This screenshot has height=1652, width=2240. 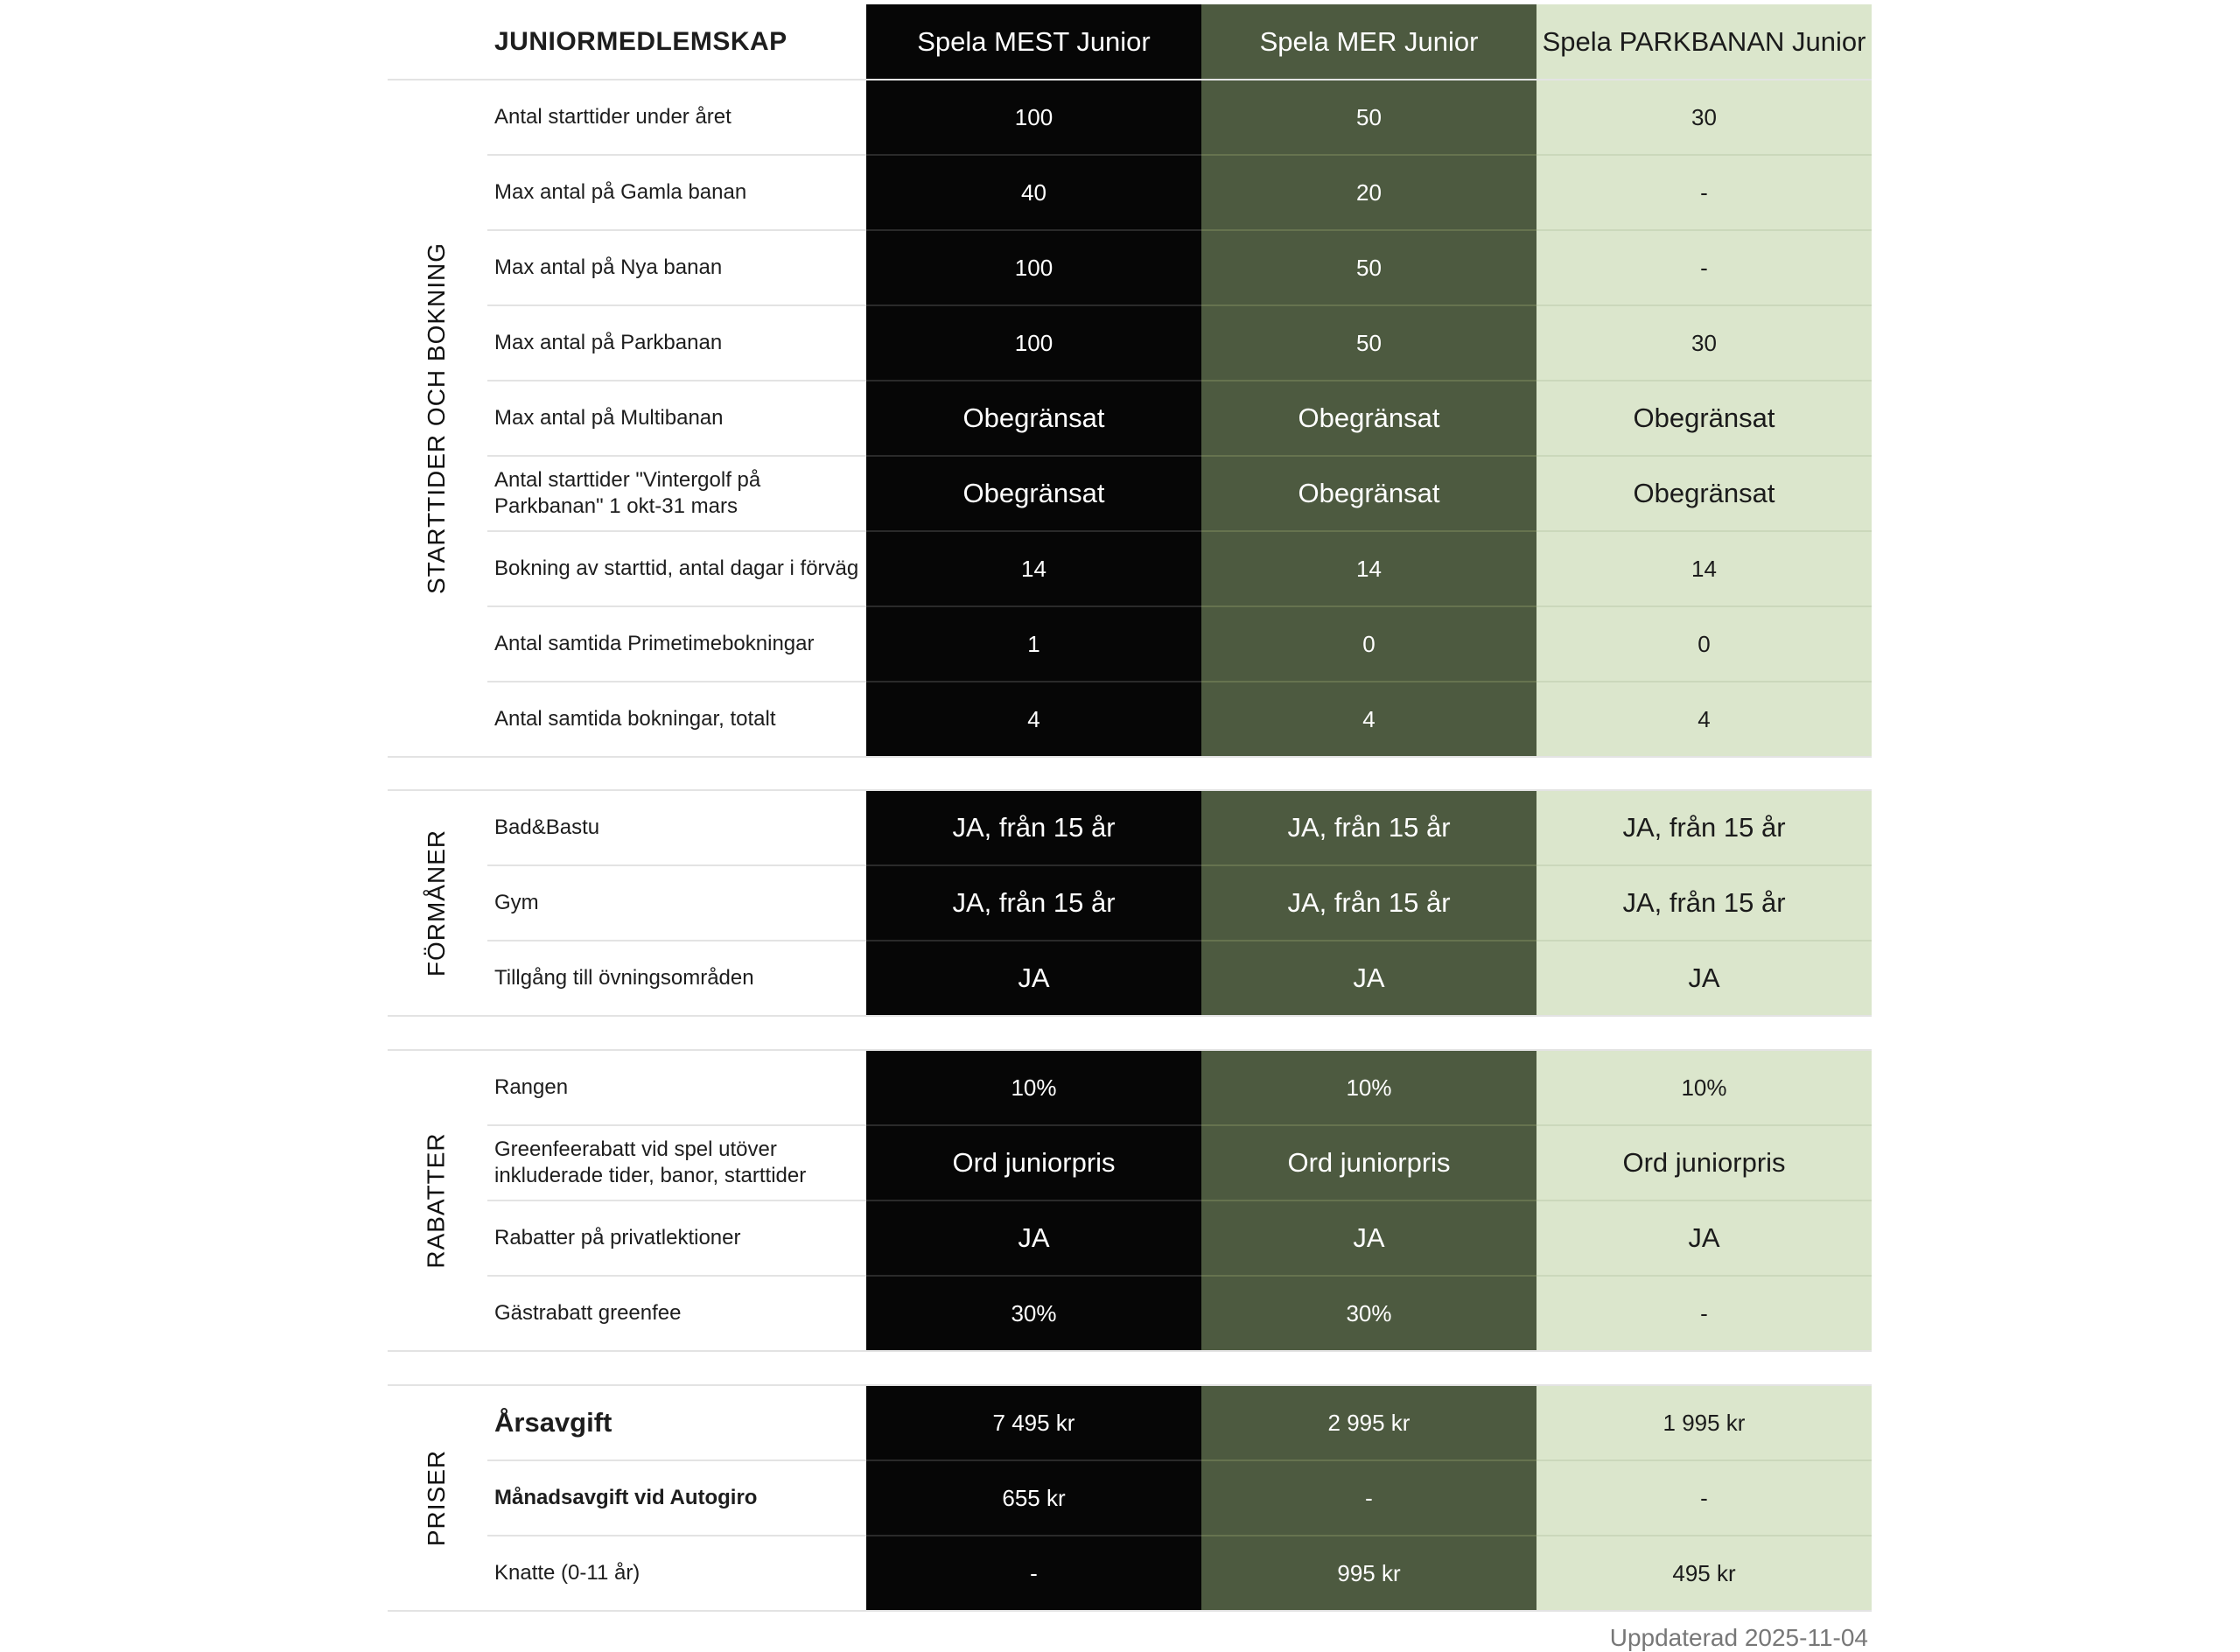 What do you see at coordinates (608, 267) in the screenshot?
I see `row-label: Max antal på Nya banan` at bounding box center [608, 267].